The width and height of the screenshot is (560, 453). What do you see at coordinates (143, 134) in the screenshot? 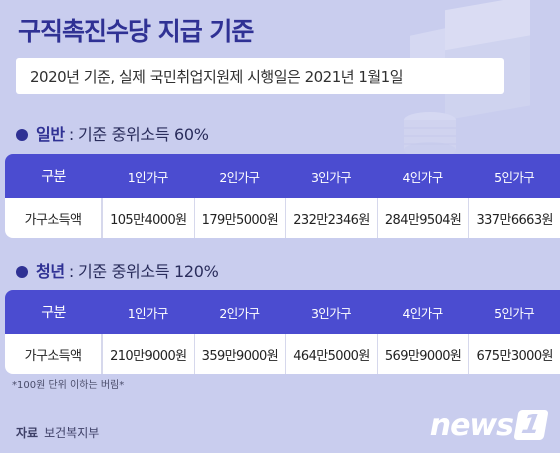
I see `section-criterion: 기준 중위소득 60%` at bounding box center [143, 134].